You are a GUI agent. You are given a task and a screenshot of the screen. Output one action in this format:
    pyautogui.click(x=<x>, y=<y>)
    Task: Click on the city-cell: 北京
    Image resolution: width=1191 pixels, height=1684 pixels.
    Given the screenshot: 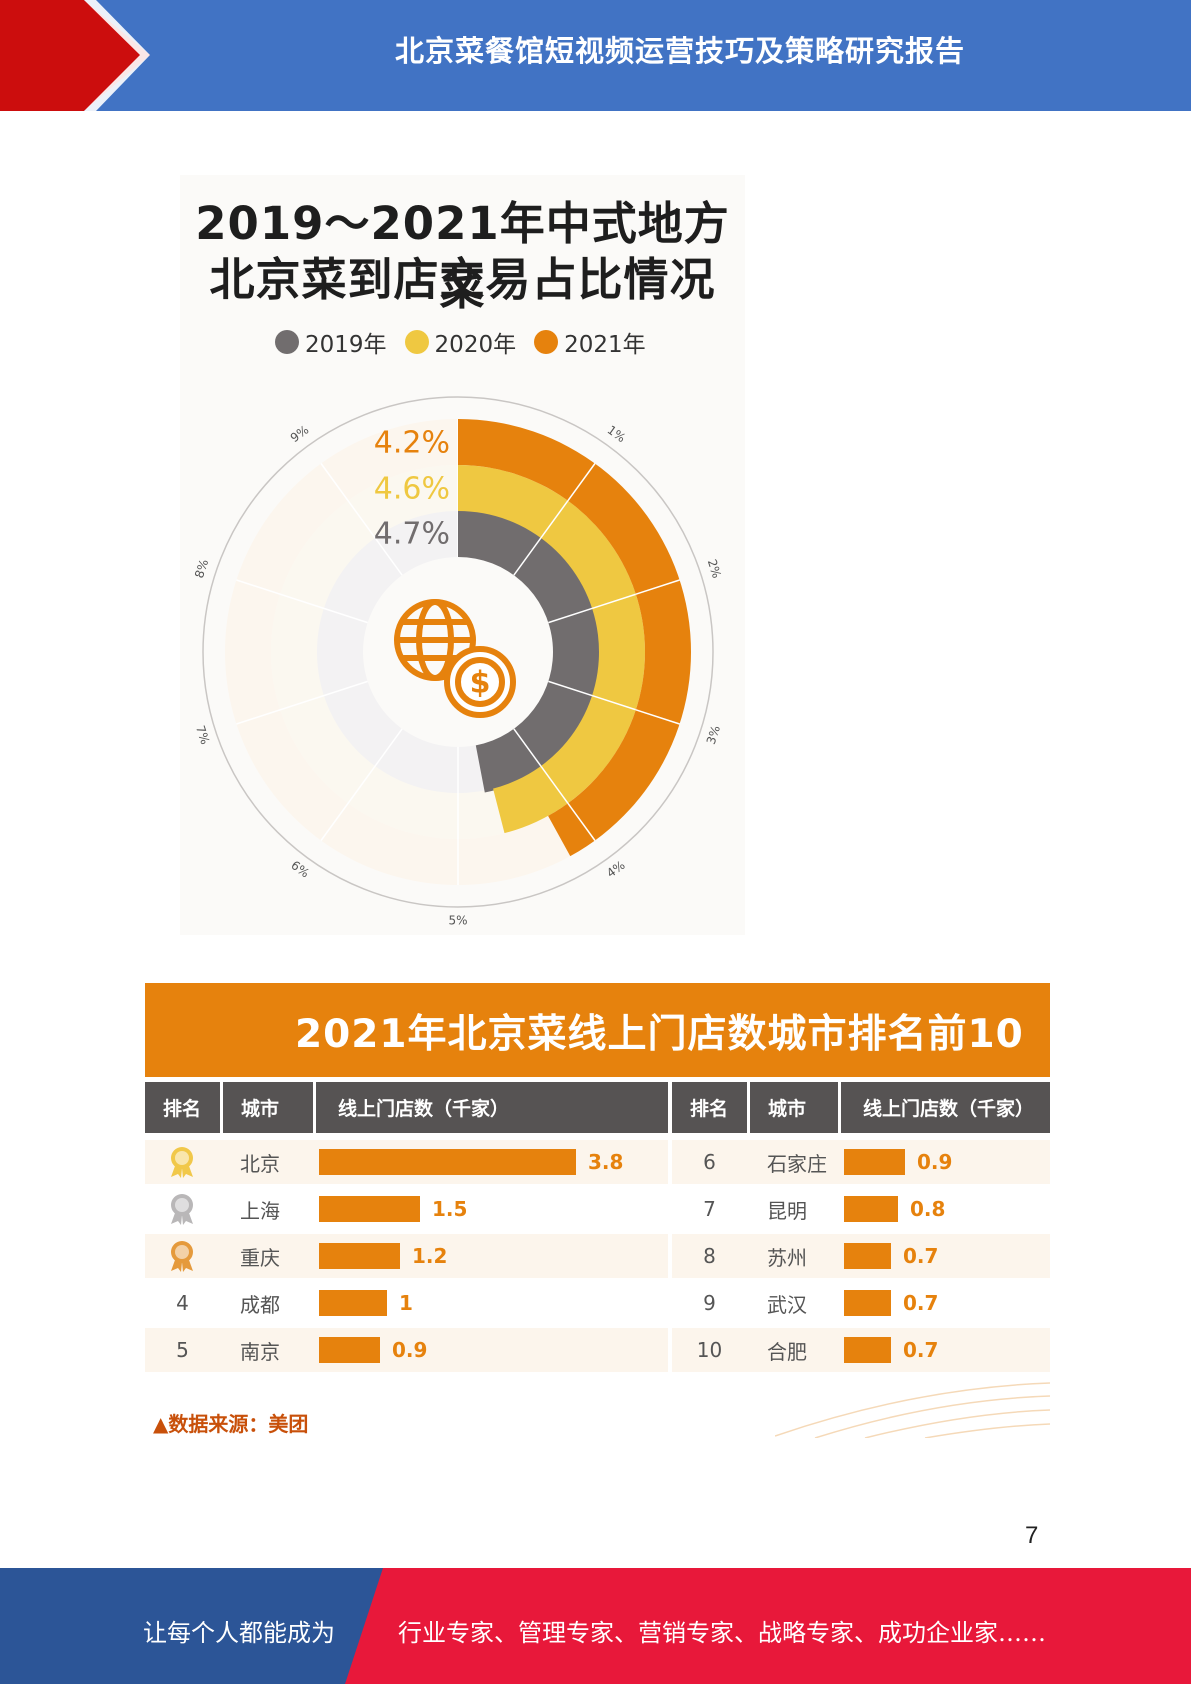 What is the action you would take?
    pyautogui.click(x=260, y=1163)
    